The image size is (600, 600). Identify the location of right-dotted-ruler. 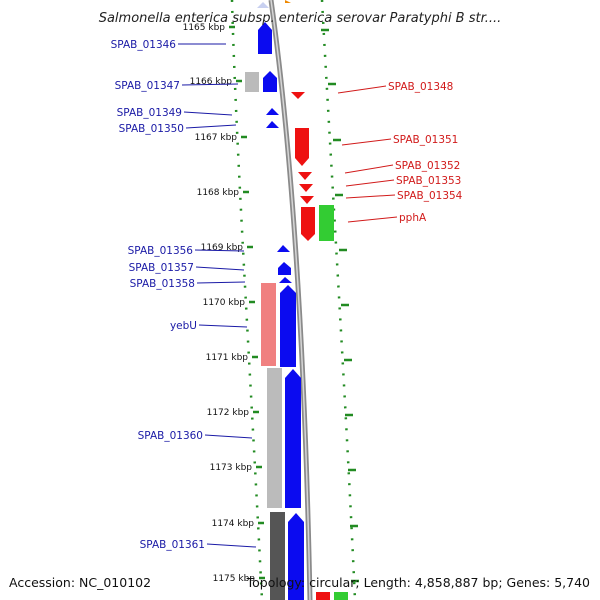
(338, 300).